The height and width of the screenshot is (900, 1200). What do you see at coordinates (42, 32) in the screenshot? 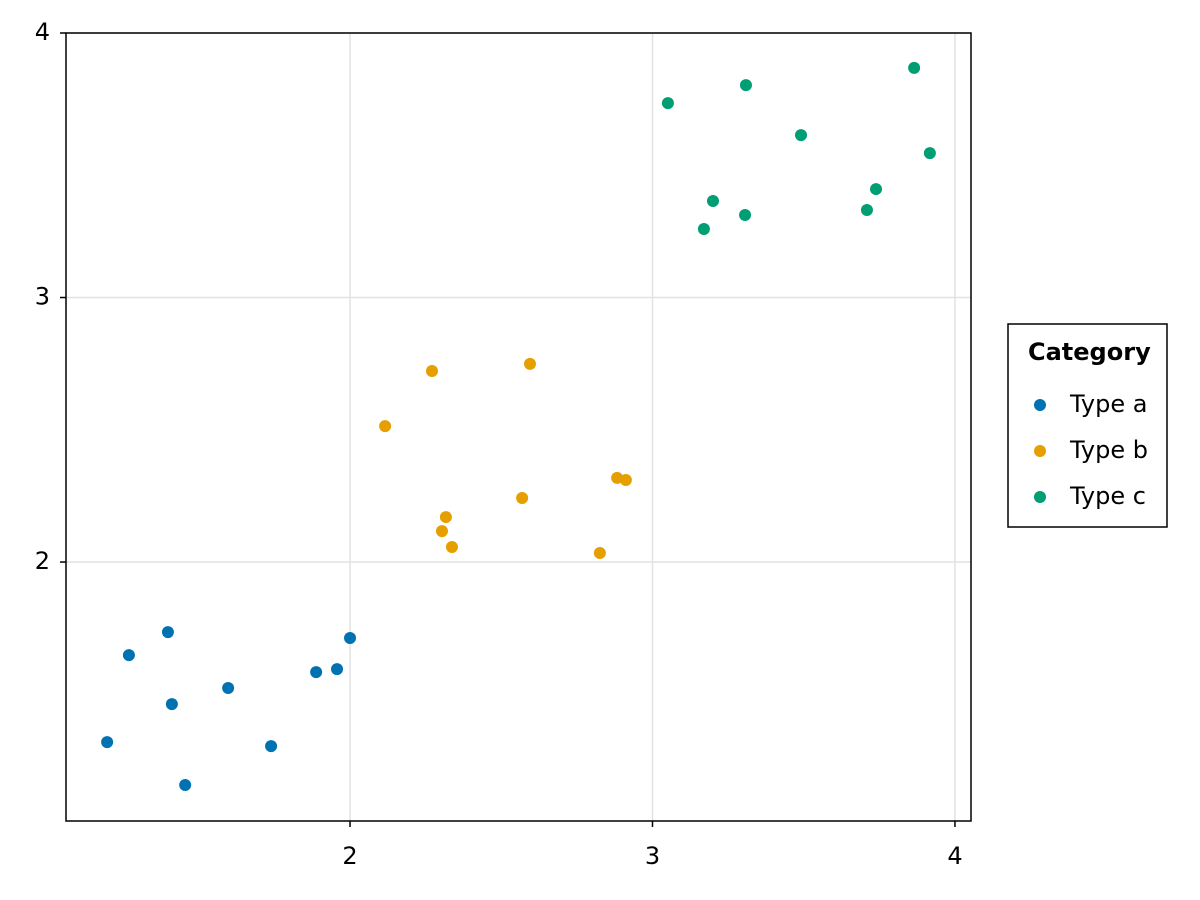
I see `y-tick-label: 4` at bounding box center [42, 32].